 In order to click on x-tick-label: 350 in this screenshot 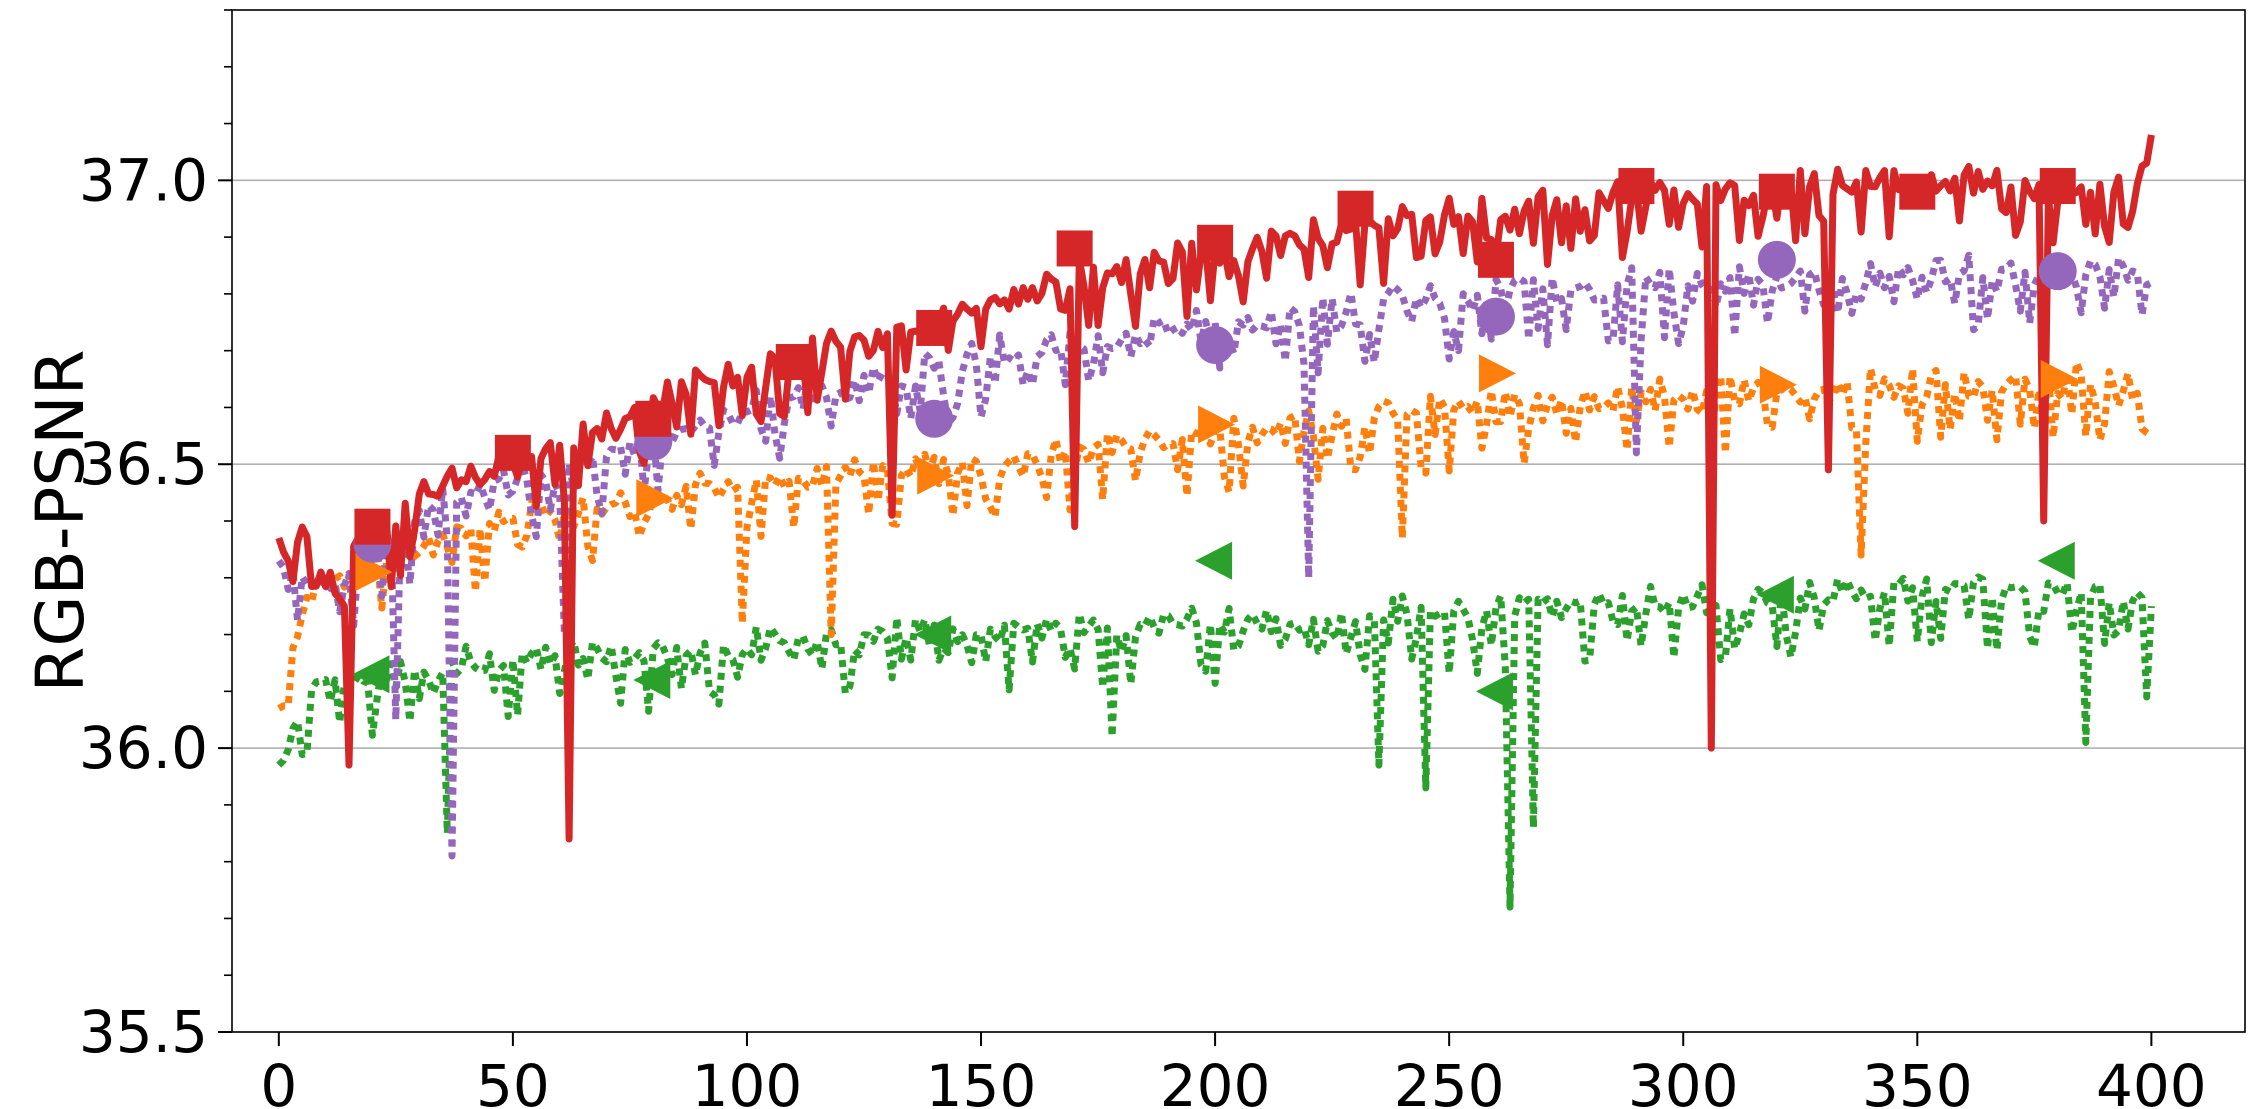, I will do `click(1917, 1080)`.